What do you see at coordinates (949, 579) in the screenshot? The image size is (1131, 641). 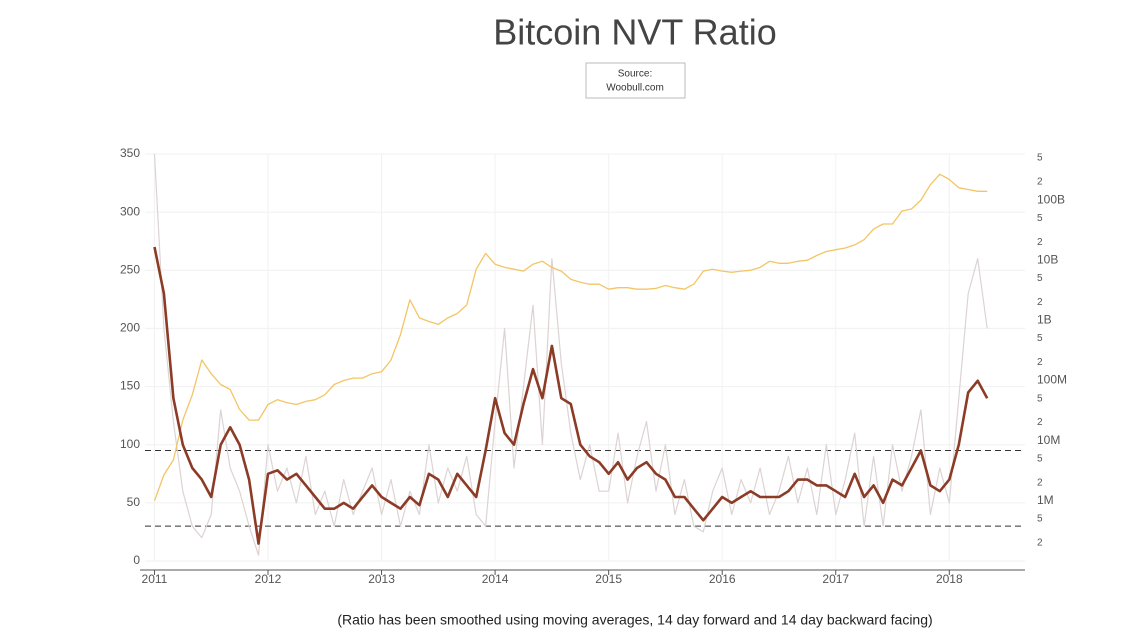 I see `x-tick-label: 2018` at bounding box center [949, 579].